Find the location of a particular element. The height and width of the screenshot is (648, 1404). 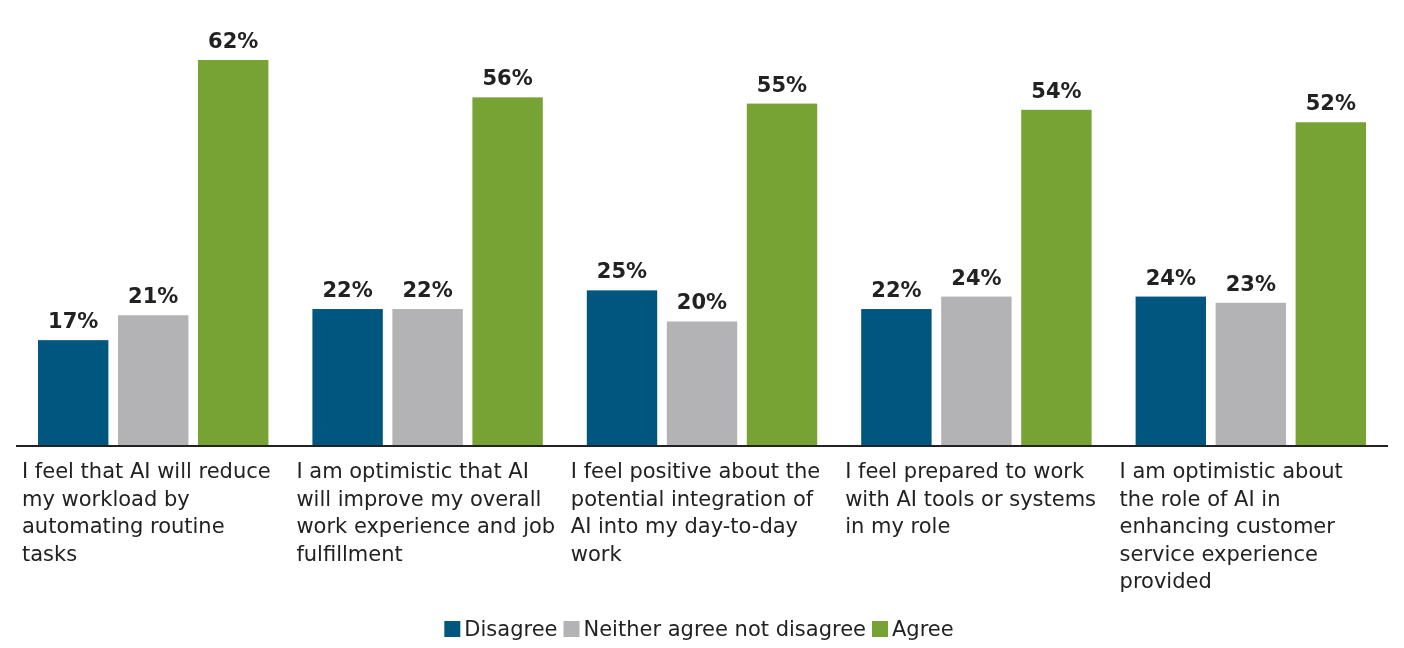

data-label: 55% is located at coordinates (782, 84).